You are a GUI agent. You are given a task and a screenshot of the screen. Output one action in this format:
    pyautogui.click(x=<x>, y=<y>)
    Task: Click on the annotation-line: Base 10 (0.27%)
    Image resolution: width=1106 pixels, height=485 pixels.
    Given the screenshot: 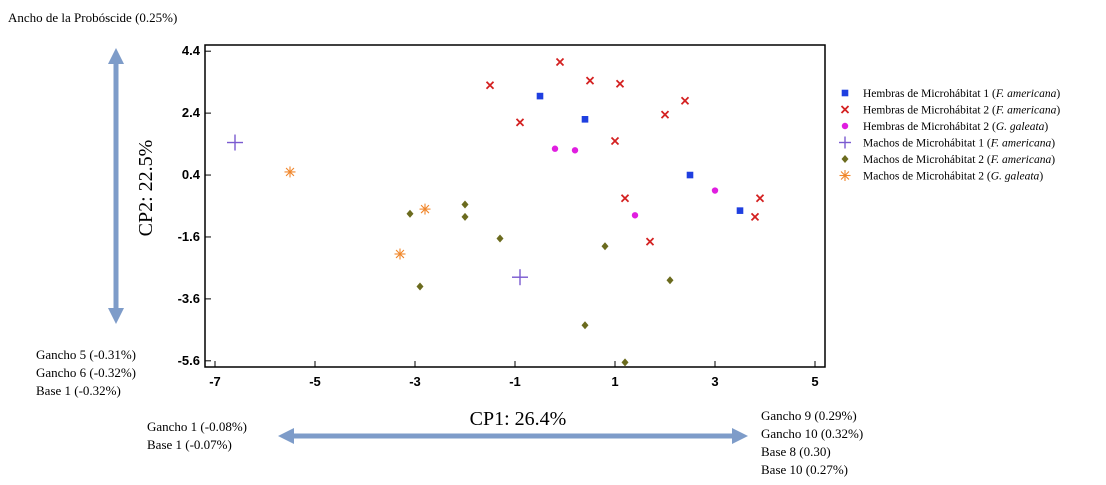 What is the action you would take?
    pyautogui.click(x=805, y=469)
    